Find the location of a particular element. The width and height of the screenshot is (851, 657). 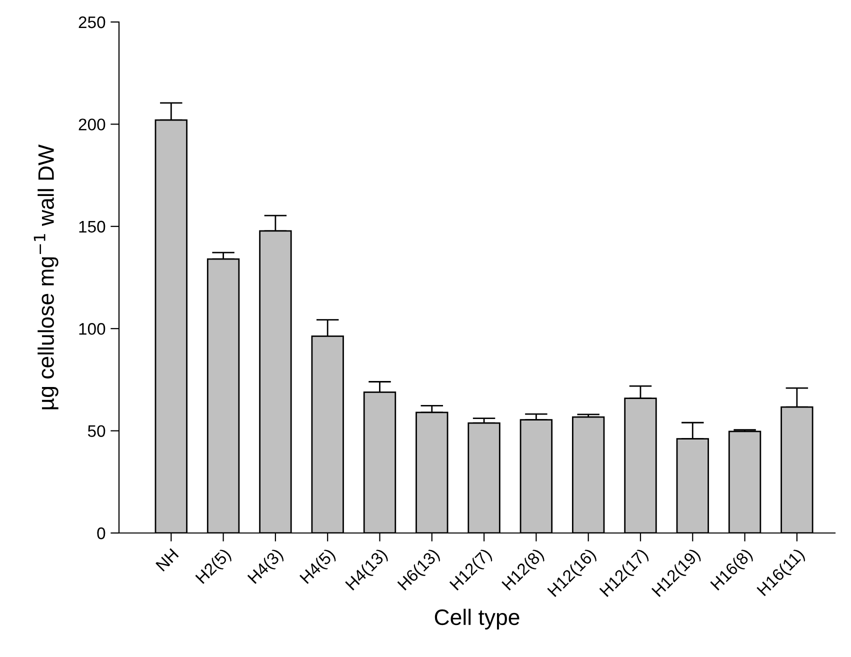

y-tick-label: 50 is located at coordinates (97, 431).